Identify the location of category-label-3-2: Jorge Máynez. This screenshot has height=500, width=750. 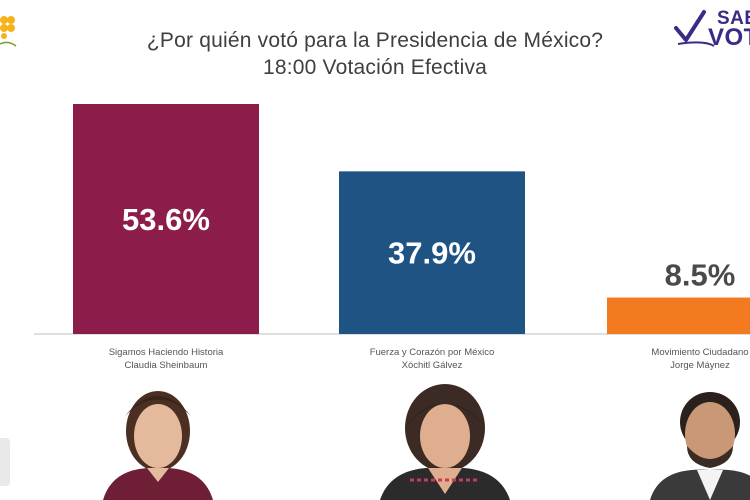
(700, 365).